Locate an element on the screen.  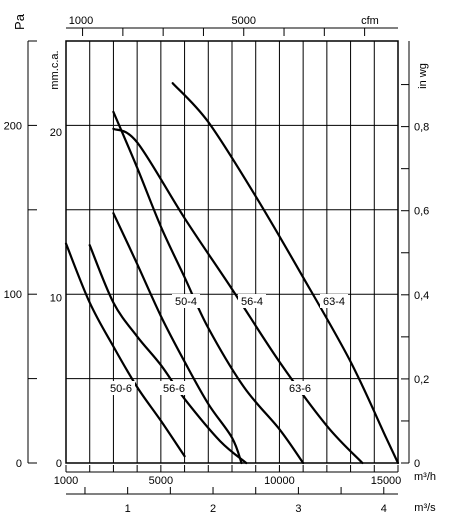
right-axis-tick-label-inwg: 0,4 is located at coordinates (421, 296).